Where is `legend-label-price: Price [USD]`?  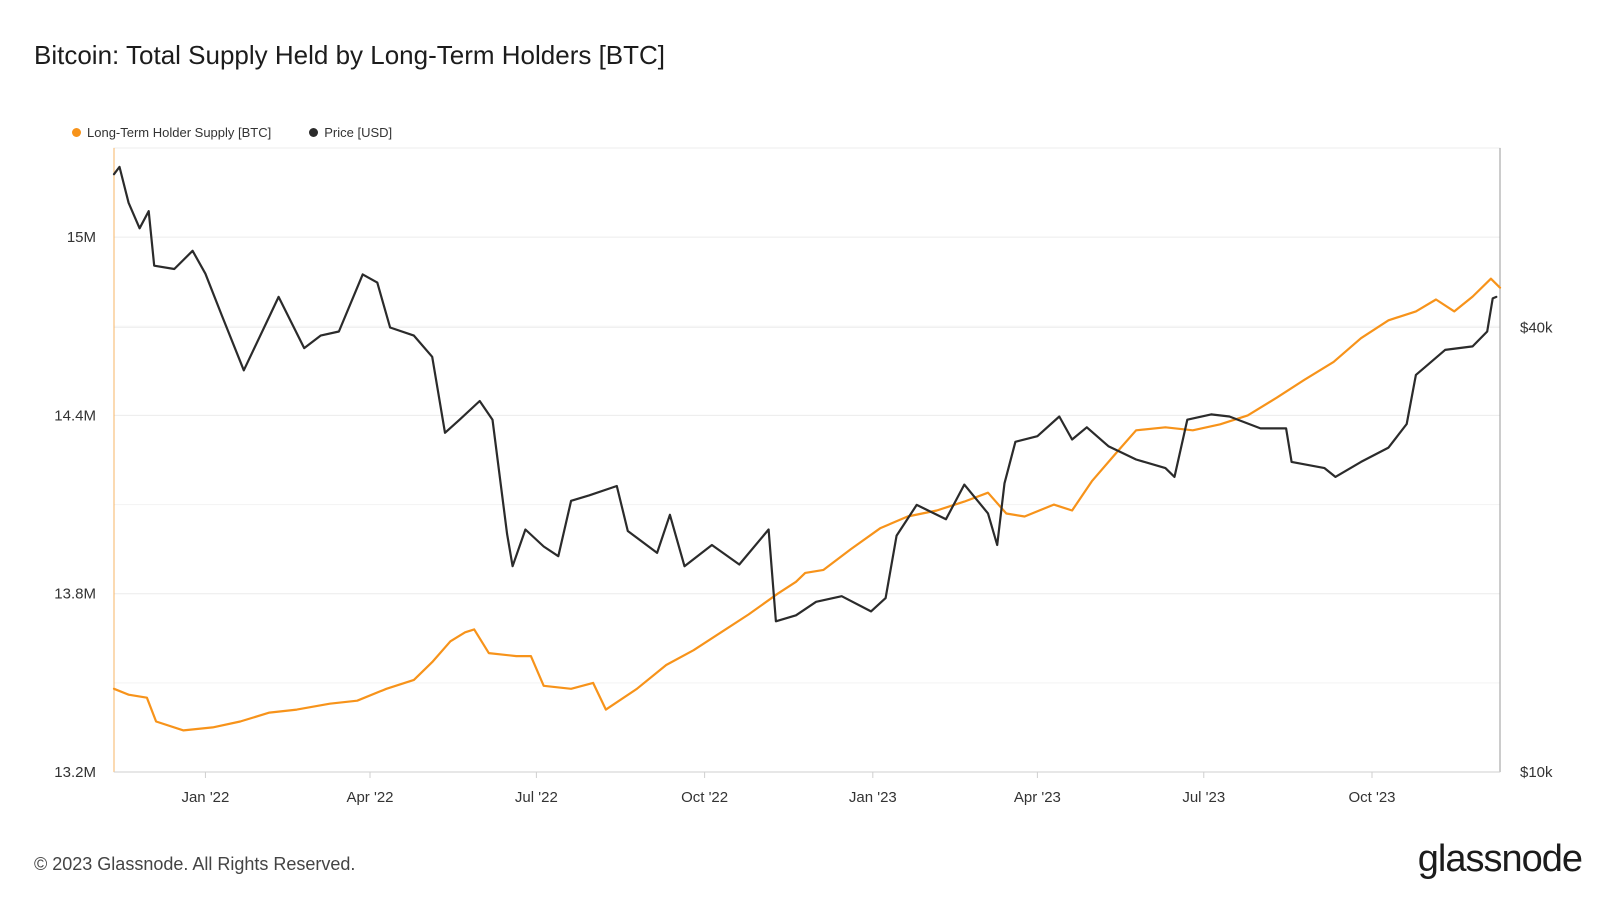
legend-label-price: Price [USD] is located at coordinates (358, 132).